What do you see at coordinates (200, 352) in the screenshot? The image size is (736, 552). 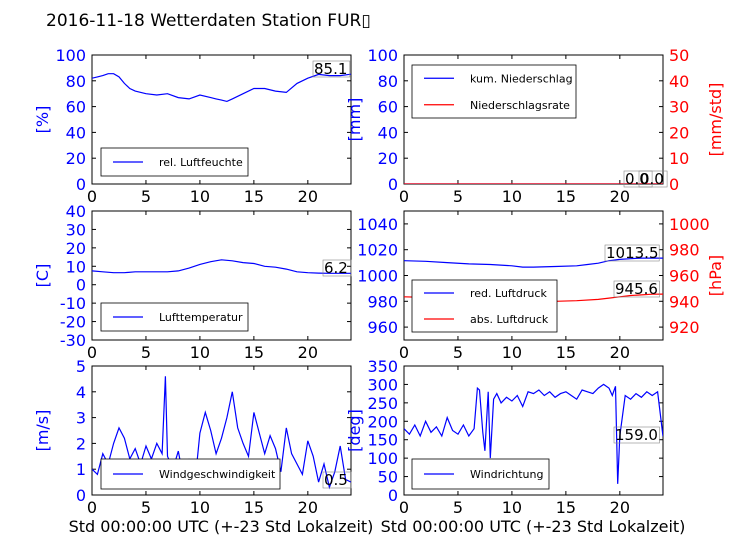 I see `temperature-x-tick-label: 10` at bounding box center [200, 352].